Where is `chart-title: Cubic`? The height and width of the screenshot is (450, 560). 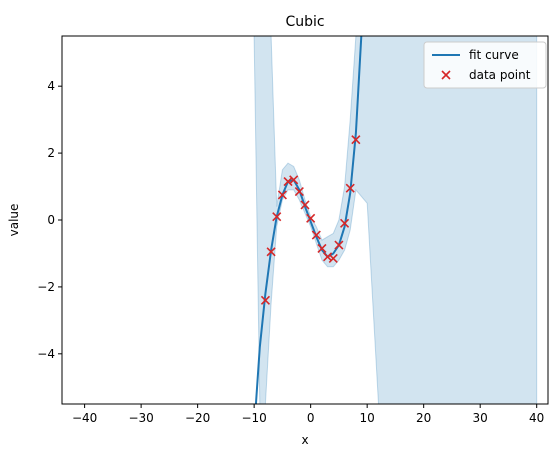 chart-title: Cubic is located at coordinates (304, 22).